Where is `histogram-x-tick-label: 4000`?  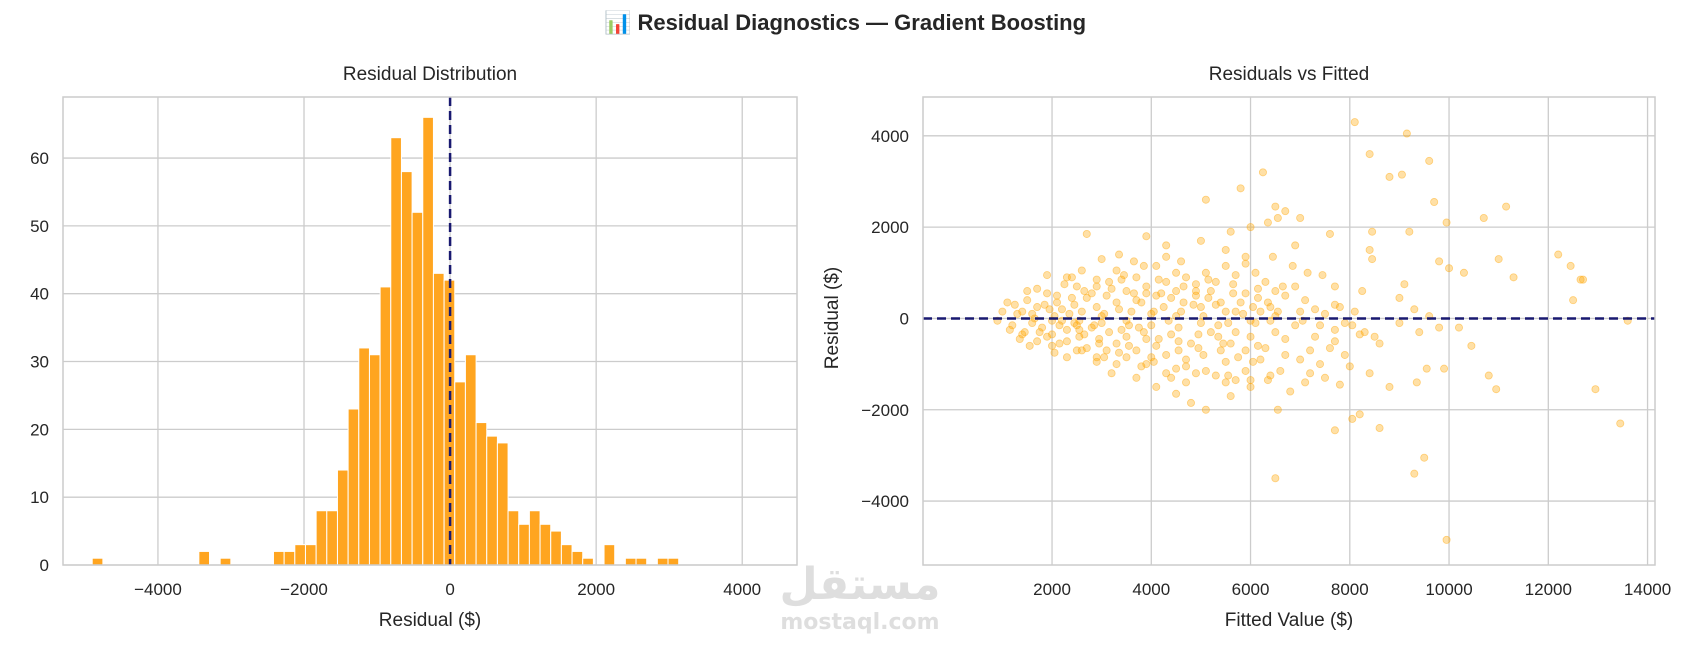 histogram-x-tick-label: 4000 is located at coordinates (742, 589).